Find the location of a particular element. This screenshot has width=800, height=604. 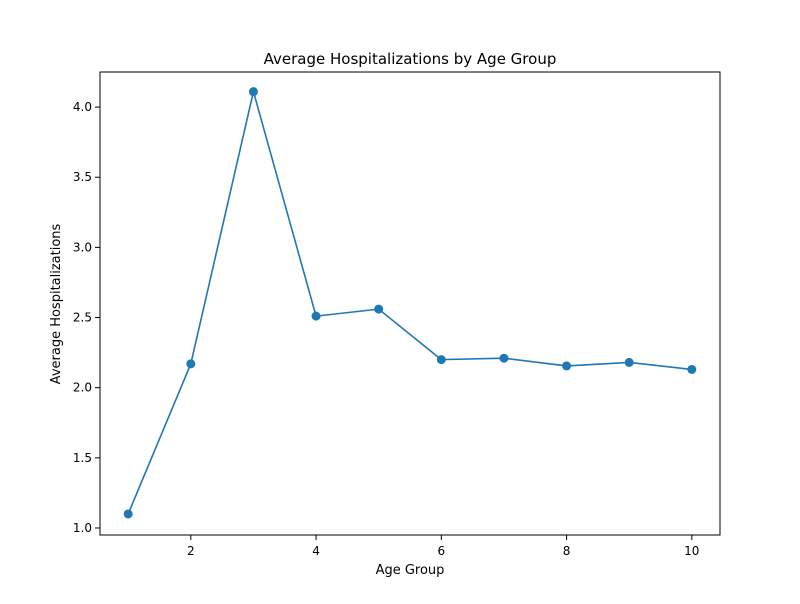

y-axis-ticks: 1.0 1.5 2.0 2.5 3.0 3.5 4.0 is located at coordinates (86, 317).